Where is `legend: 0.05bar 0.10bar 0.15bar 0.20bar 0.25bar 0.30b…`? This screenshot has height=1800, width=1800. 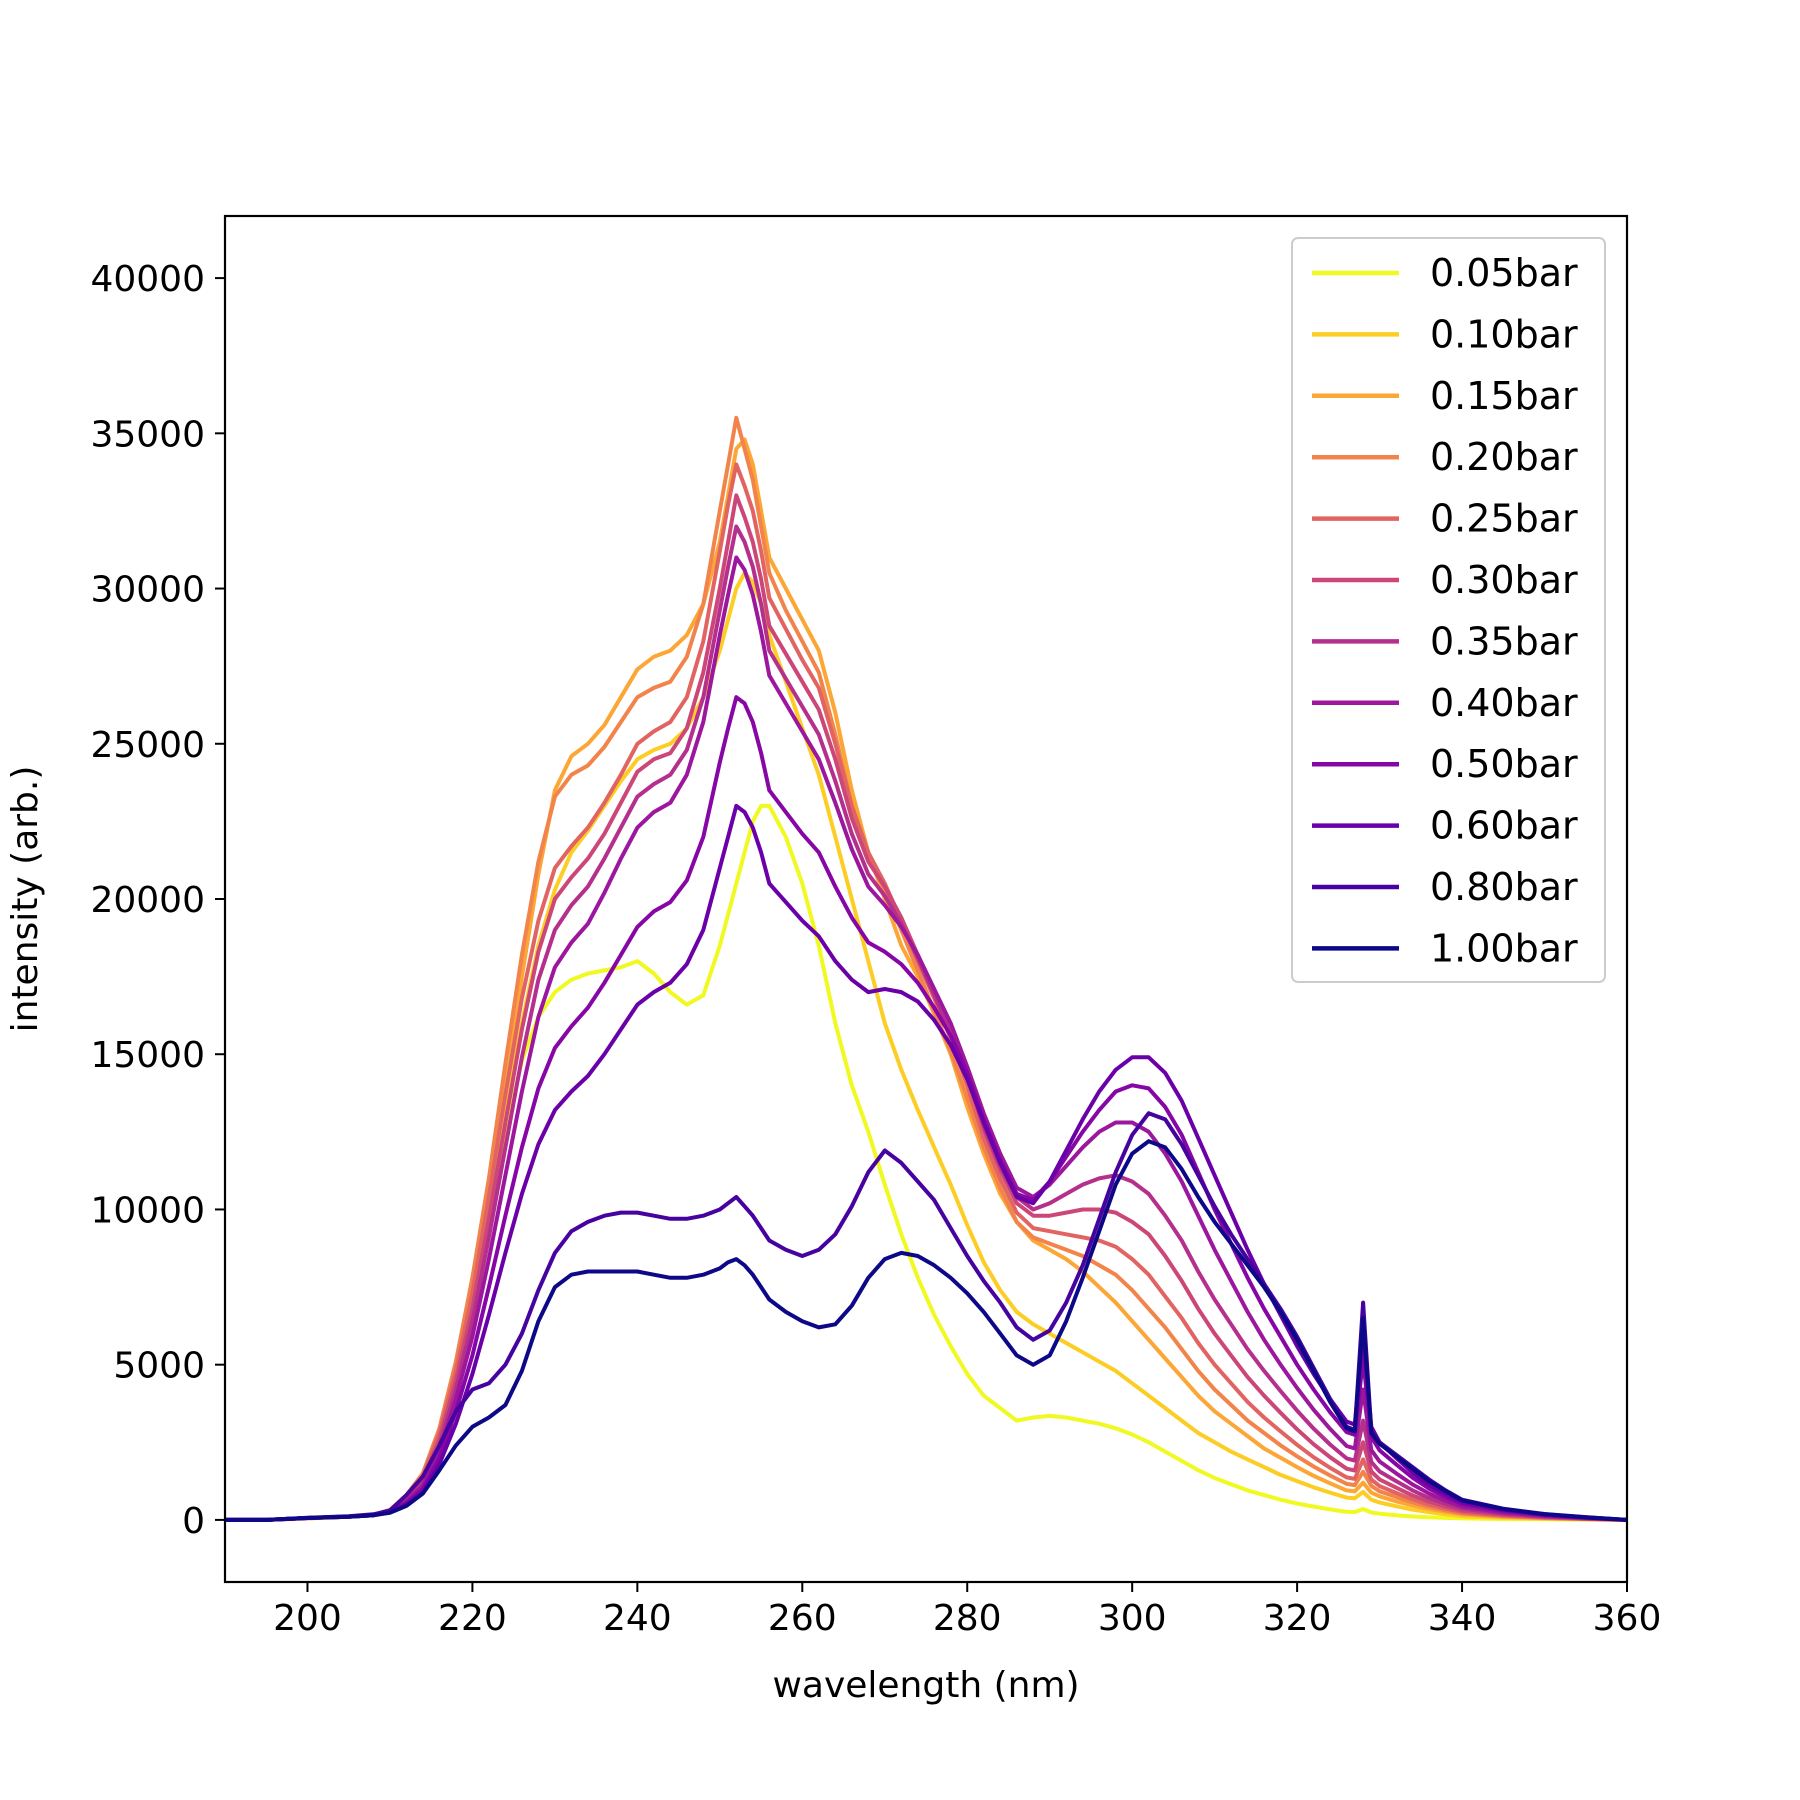
legend: 0.05bar 0.10bar 0.15bar 0.20bar 0.25bar 0.30b… is located at coordinates (1448, 610).